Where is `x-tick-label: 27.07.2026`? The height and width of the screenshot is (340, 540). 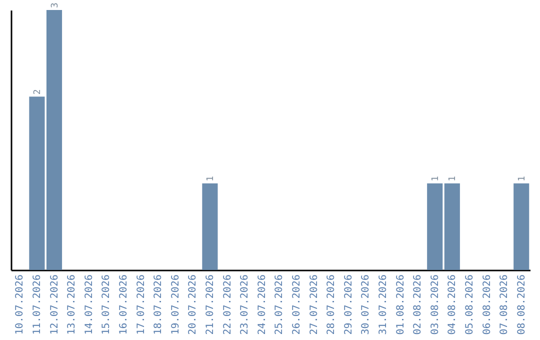
x-tick-label: 27.07.2026 is located at coordinates (314, 304).